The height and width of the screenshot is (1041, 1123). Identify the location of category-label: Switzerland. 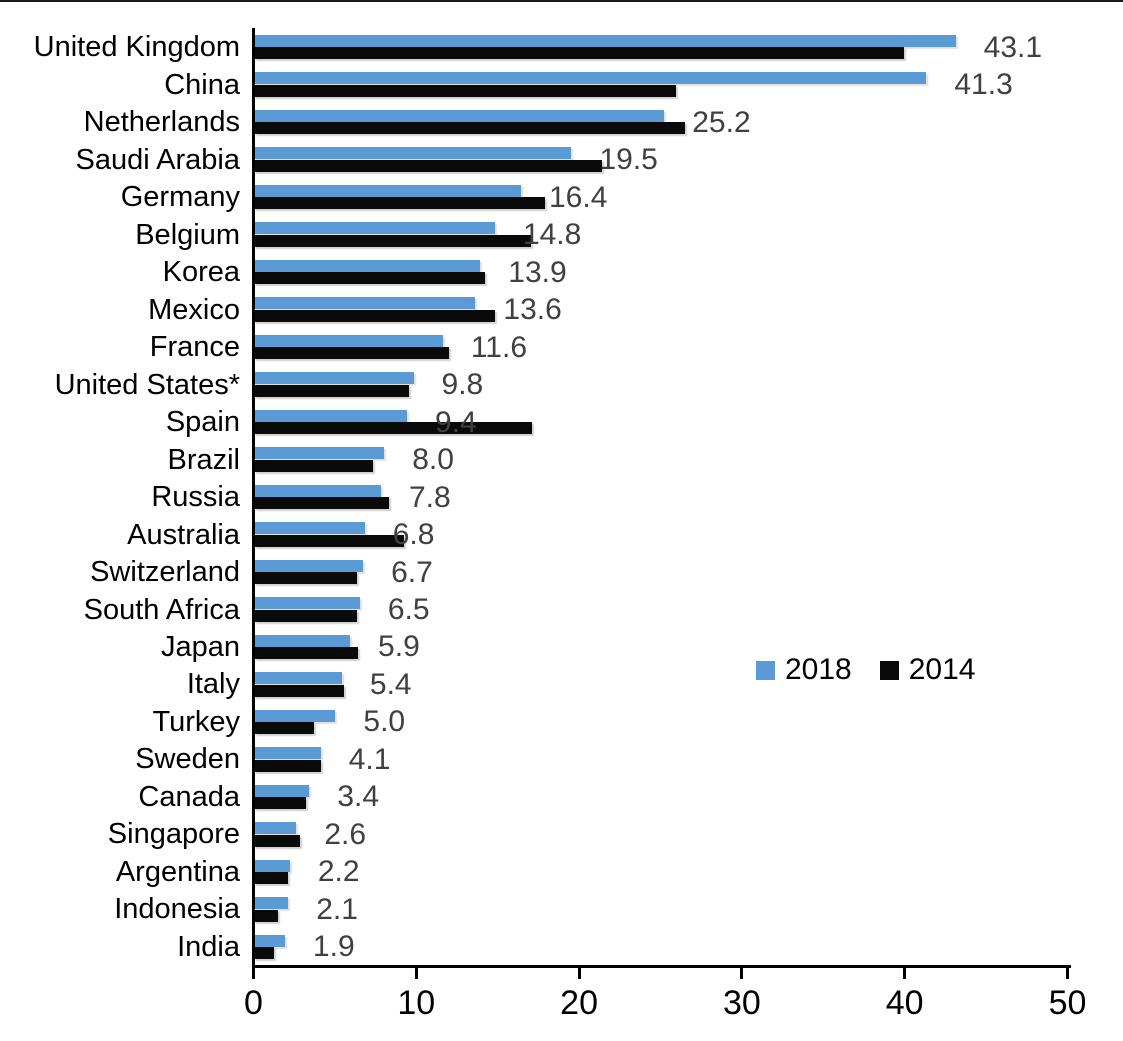
(165, 572).